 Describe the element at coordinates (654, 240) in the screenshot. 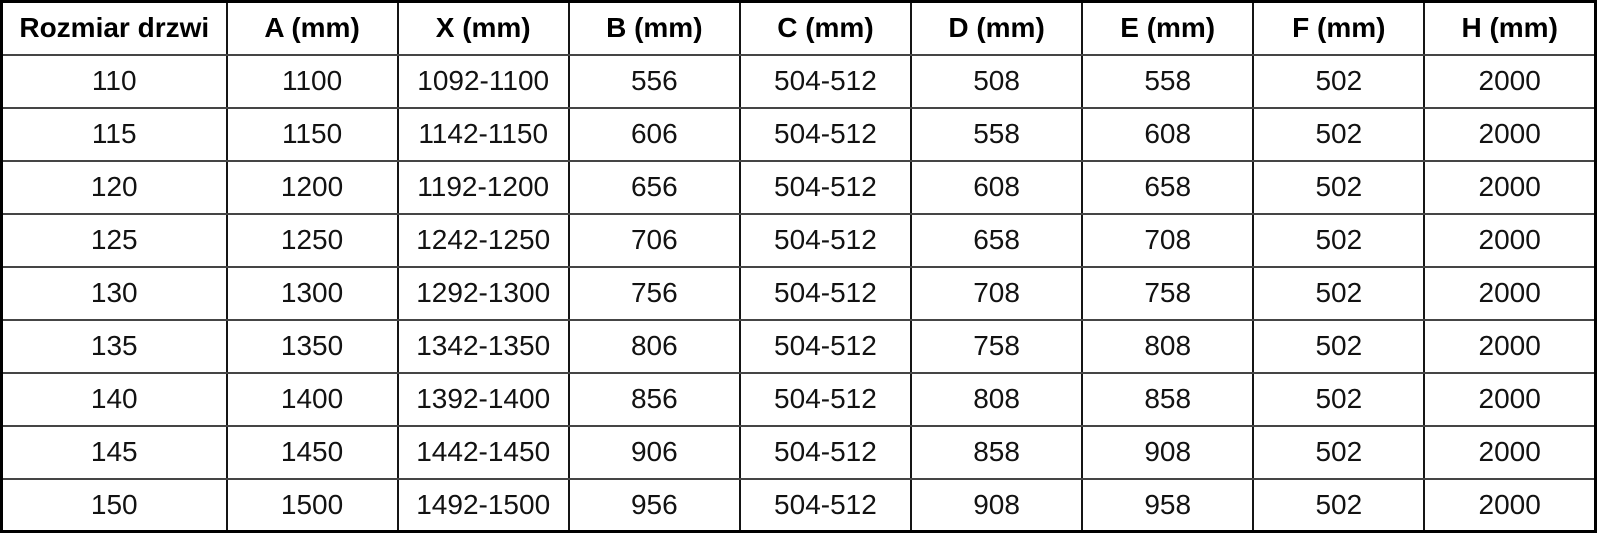

I see `table-cell: 706` at that location.